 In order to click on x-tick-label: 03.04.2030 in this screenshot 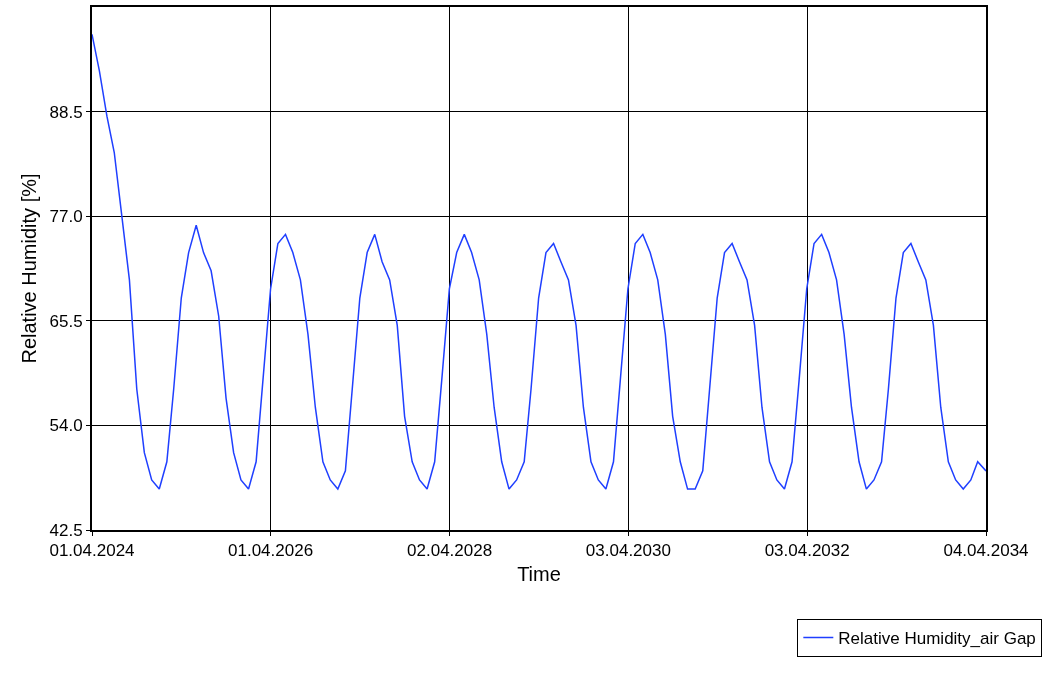, I will do `click(628, 551)`.